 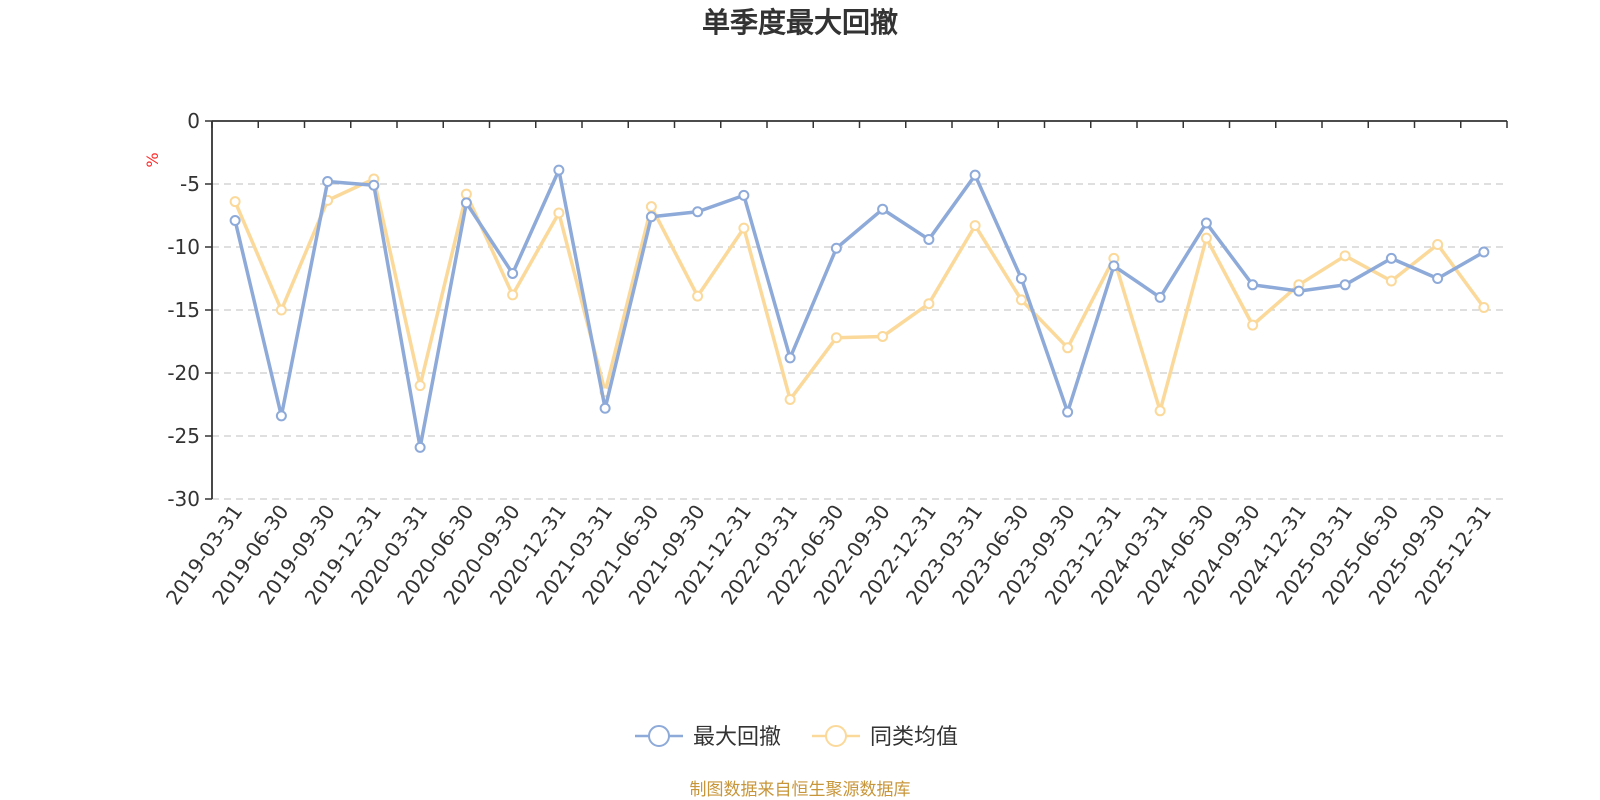 I want to click on legend-label: 最大回撤, so click(x=737, y=737).